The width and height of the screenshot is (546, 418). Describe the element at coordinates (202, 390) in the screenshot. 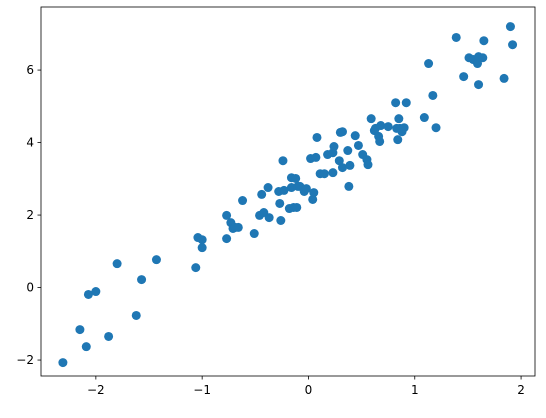

I see `x-tick-label: −1` at that location.